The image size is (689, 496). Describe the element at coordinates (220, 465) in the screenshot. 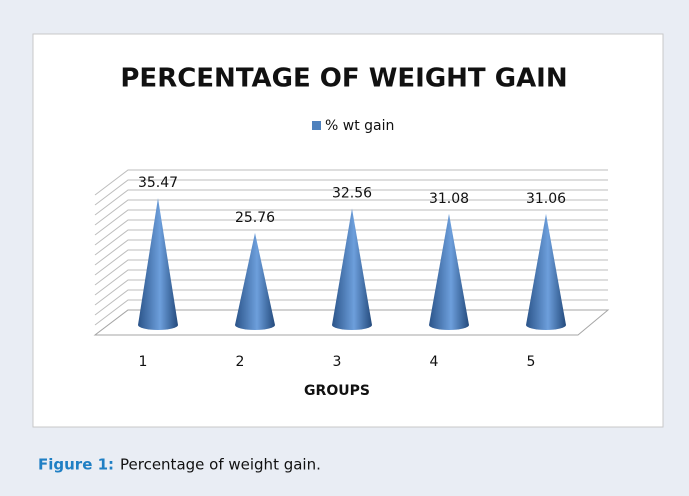

I see `caption-text: Percentage of weight gain.` at that location.